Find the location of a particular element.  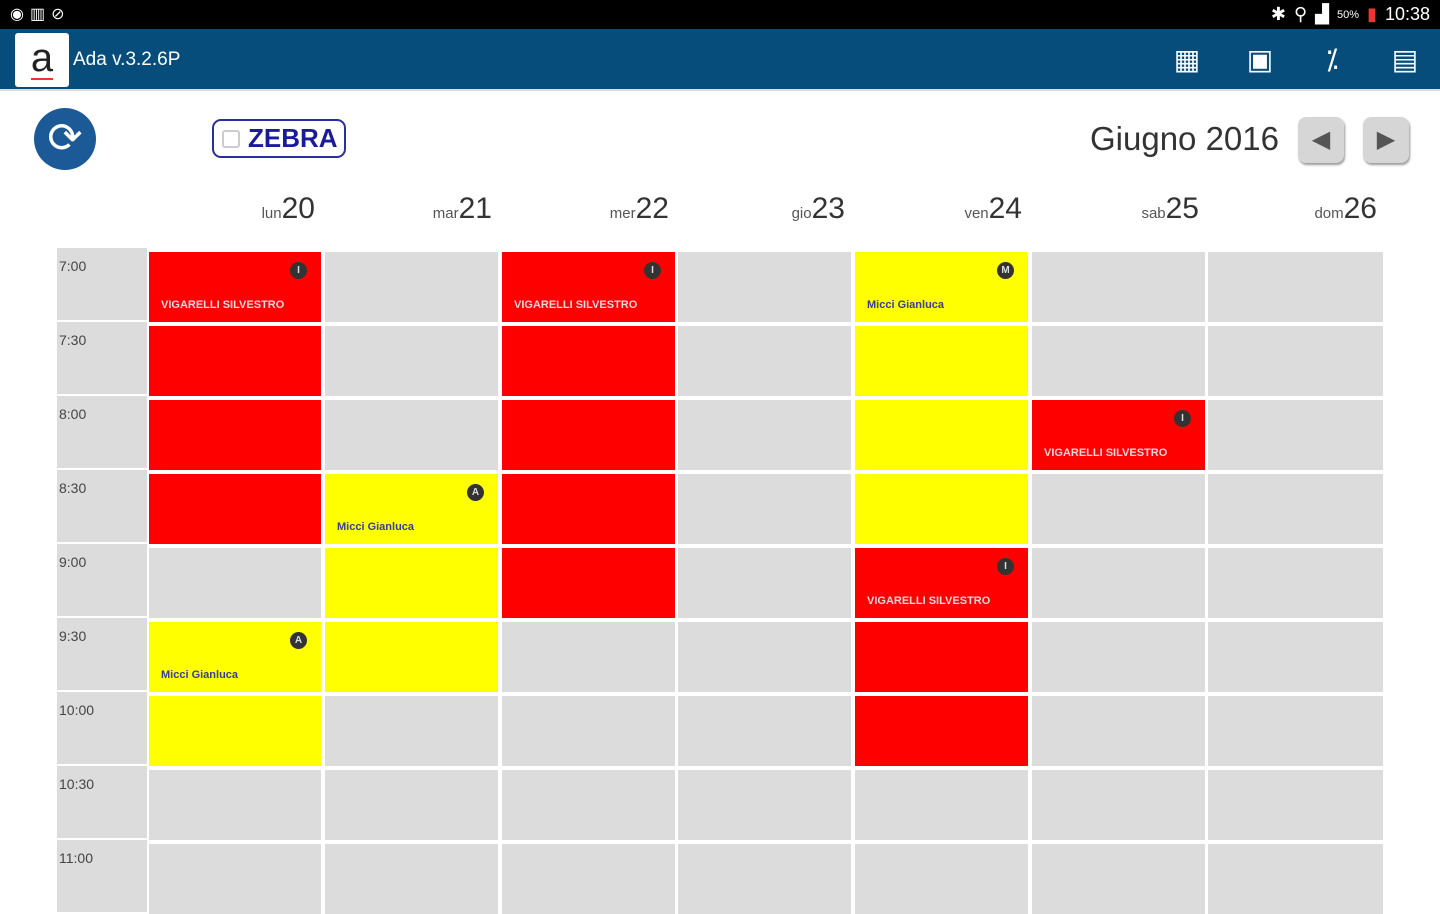

time-label: 8:30 is located at coordinates (102, 506).